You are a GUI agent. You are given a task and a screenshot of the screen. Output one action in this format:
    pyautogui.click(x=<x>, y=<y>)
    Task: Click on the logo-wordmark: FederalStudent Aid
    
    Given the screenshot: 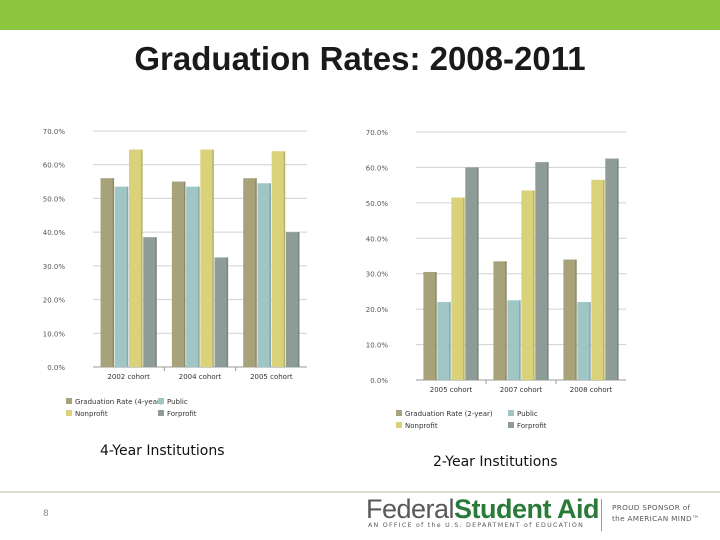 What is the action you would take?
    pyautogui.click(x=483, y=509)
    